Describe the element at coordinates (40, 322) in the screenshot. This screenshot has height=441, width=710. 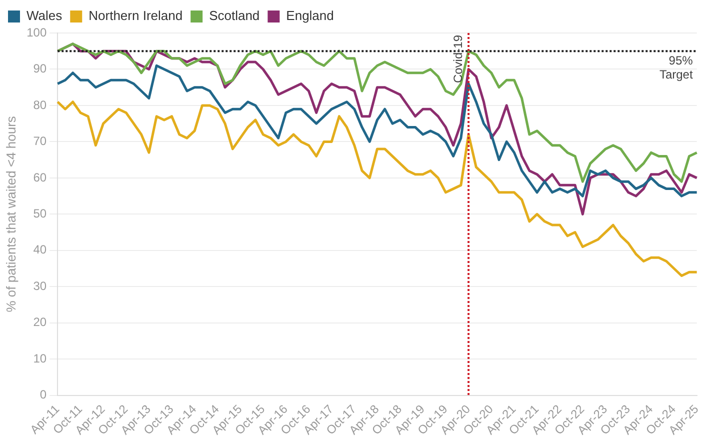
I see `y-tick-label: 20` at that location.